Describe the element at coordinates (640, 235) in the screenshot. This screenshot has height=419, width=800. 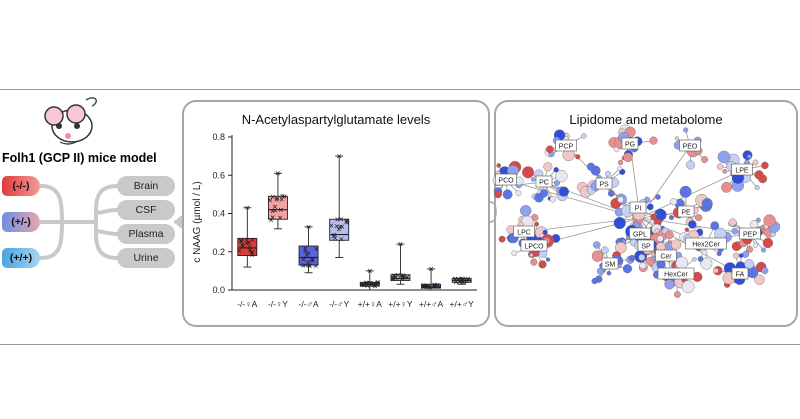
I see `class-label: GPL` at that location.